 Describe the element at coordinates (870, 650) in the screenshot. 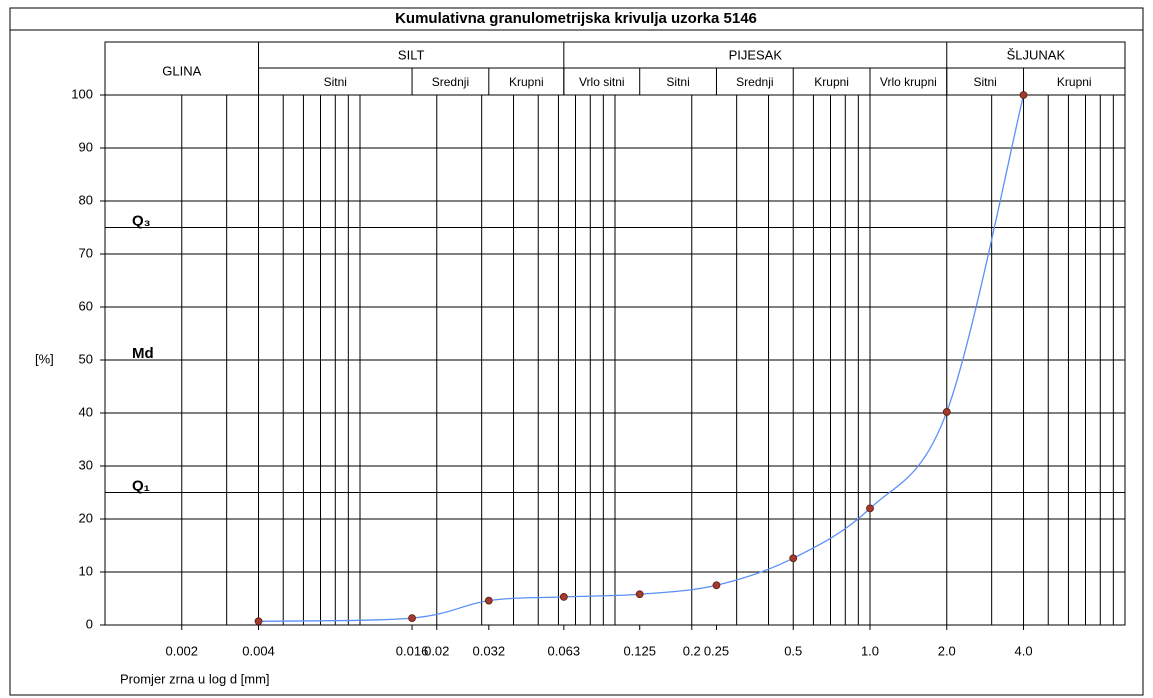

I see `x-tick-label: 1.0` at that location.